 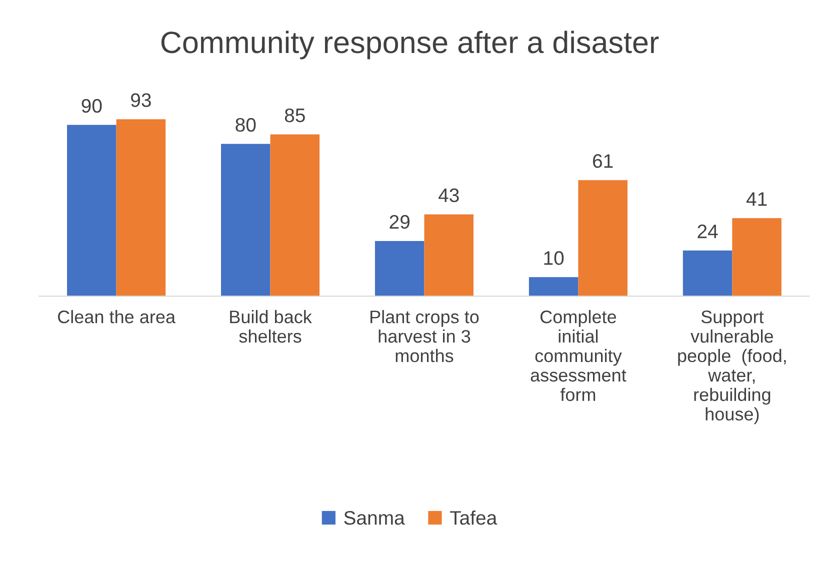 I want to click on data-label: 24, so click(x=708, y=231).